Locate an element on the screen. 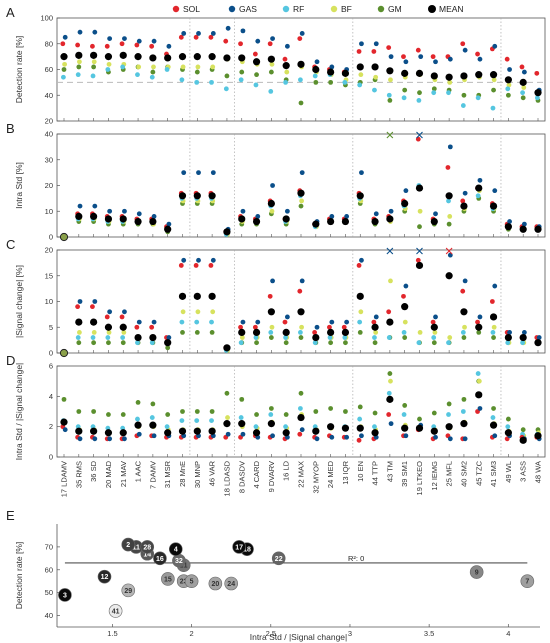 This screenshot has width=550, height=643. y-tick-label: 60 is located at coordinates (49, 69).